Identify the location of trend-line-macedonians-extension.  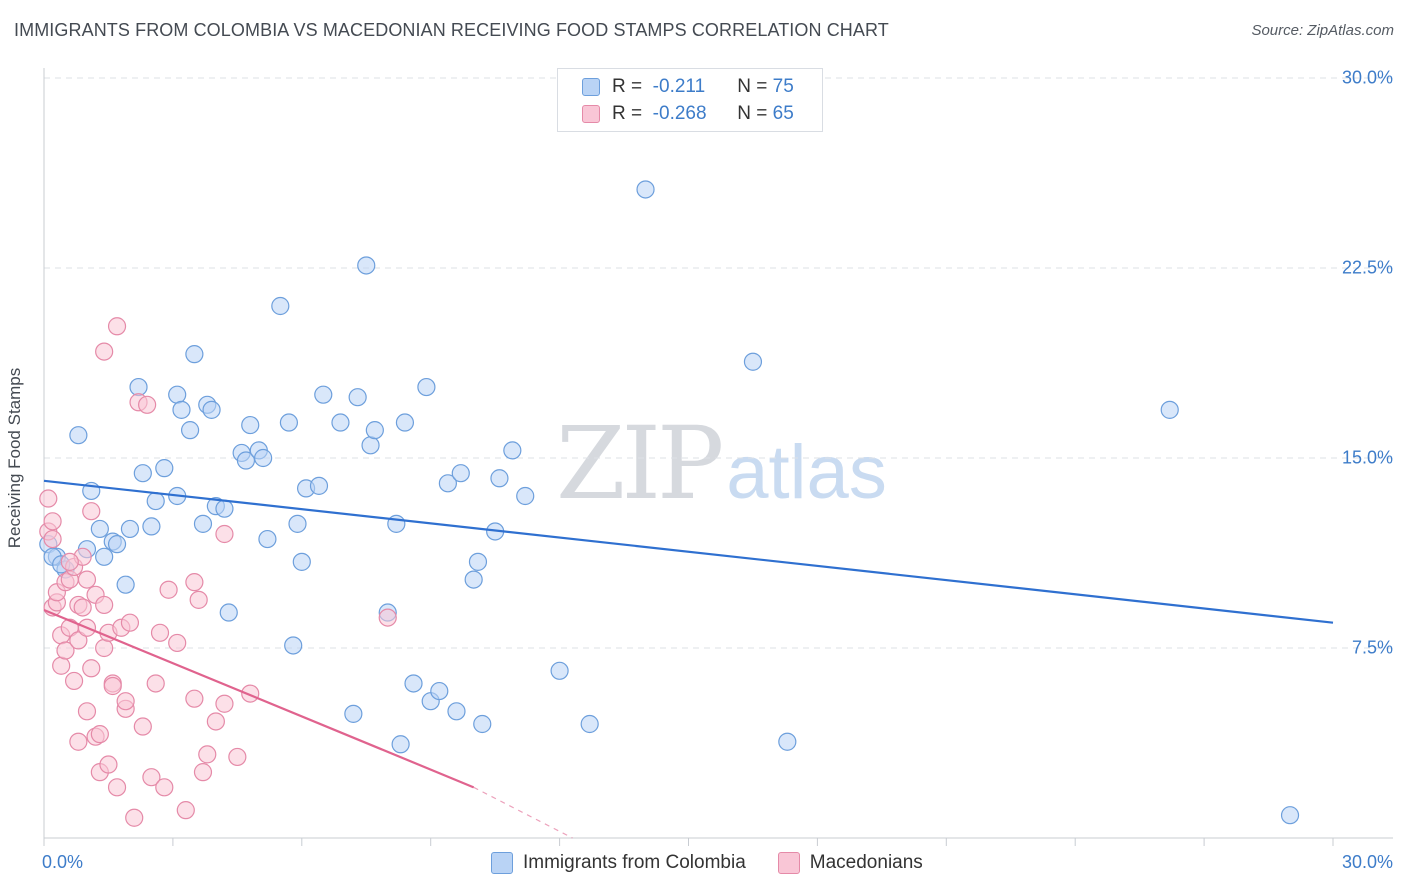
(523, 812).